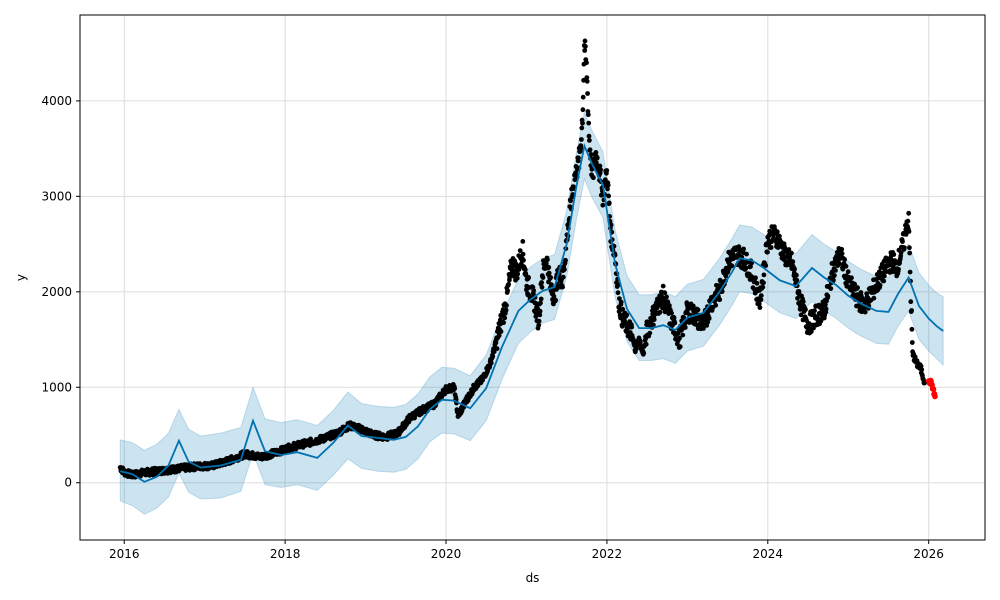  I want to click on y-tick-label: 0, so click(68, 483).